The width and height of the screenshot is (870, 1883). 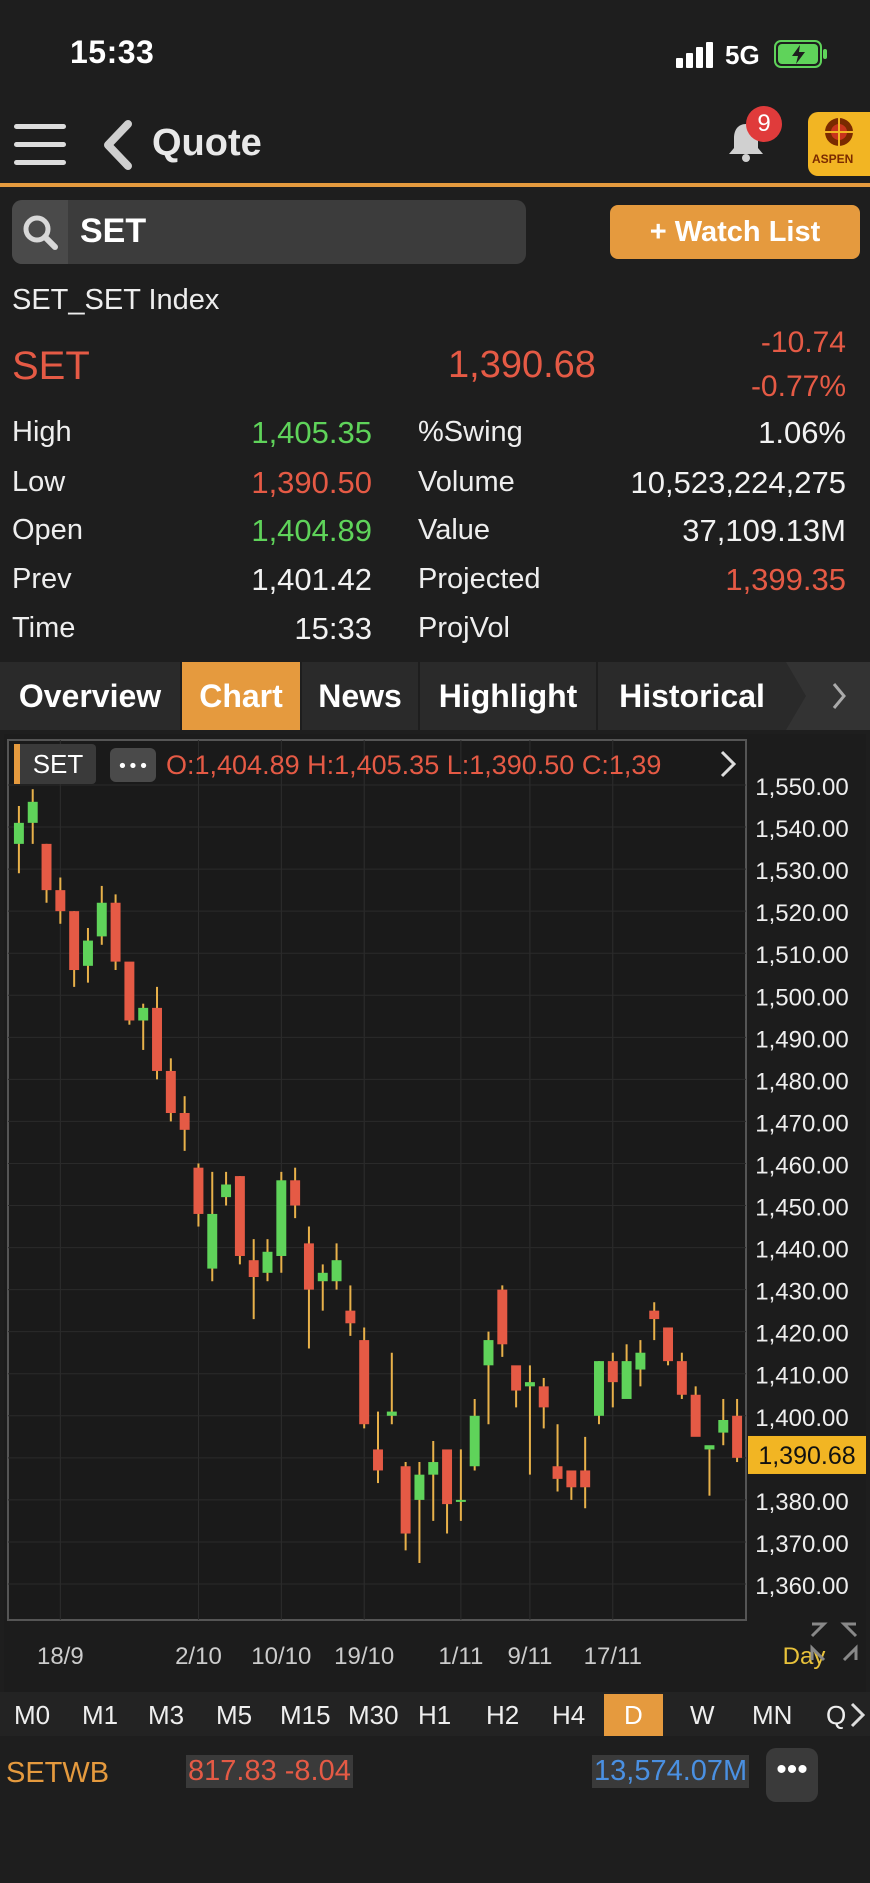 What do you see at coordinates (801, 1039) in the screenshot?
I see `y-axis-label: 1,490.00` at bounding box center [801, 1039].